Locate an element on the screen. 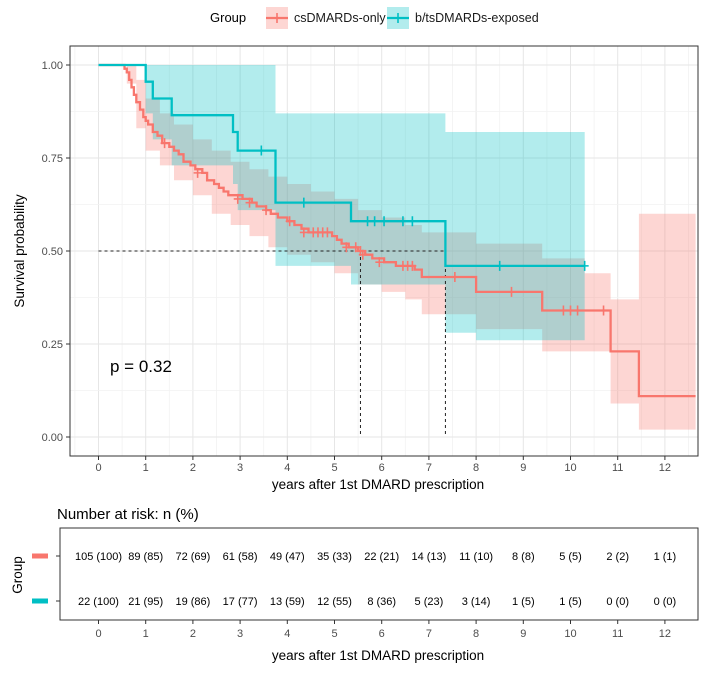 This screenshot has width=704, height=675. y-axis-label: Survival probability is located at coordinates (19, 251).